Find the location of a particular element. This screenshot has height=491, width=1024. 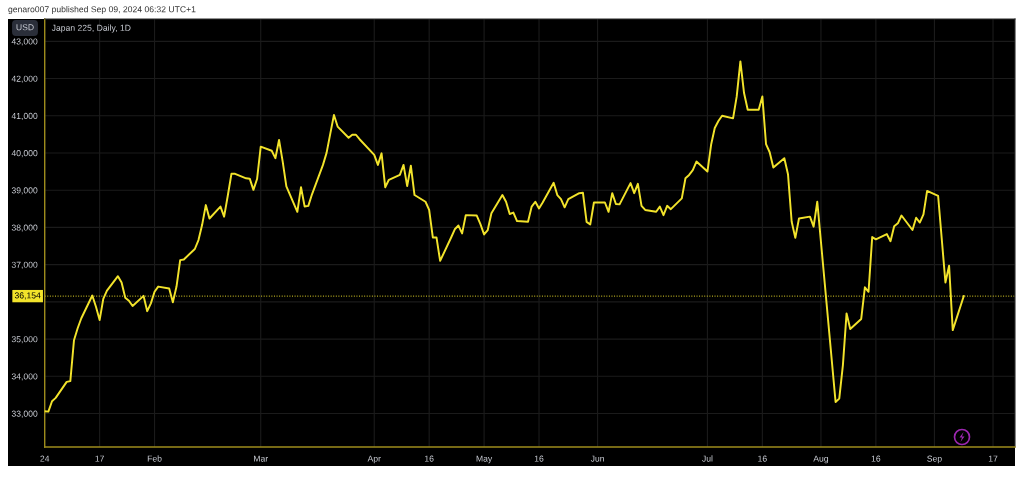

text: Japan 225, Daily, 1D is located at coordinates (91, 28).